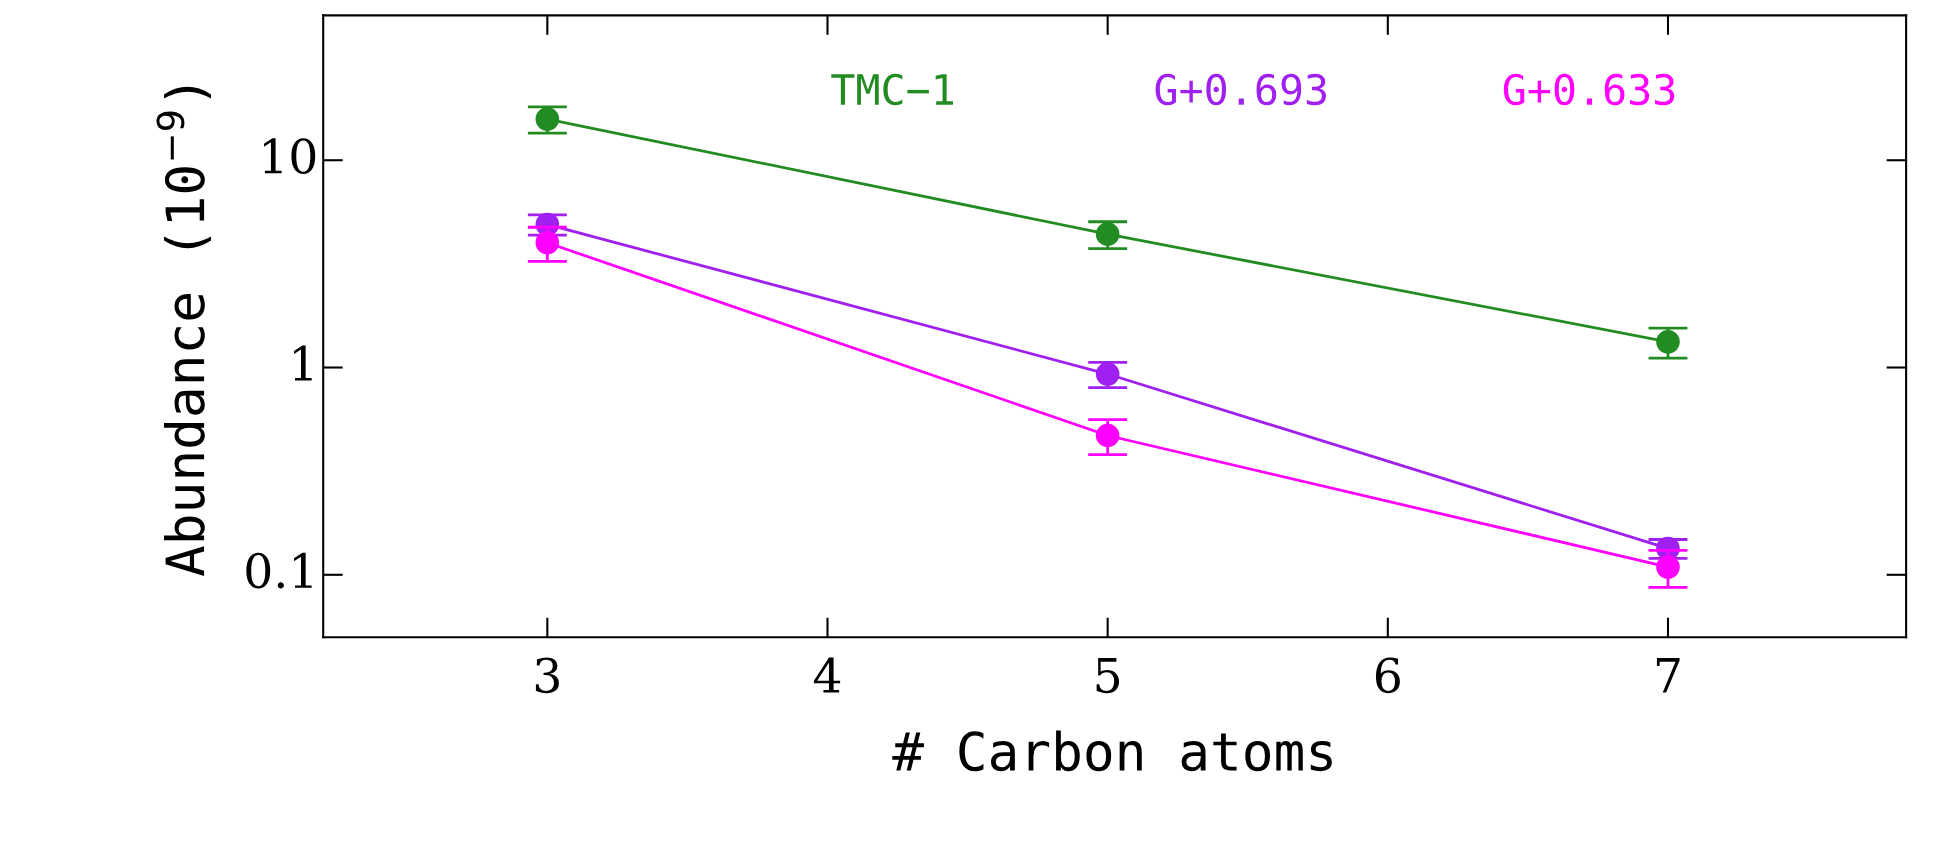 The image size is (1947, 853). What do you see at coordinates (1108, 676) in the screenshot?
I see `x-tick-label: 5` at bounding box center [1108, 676].